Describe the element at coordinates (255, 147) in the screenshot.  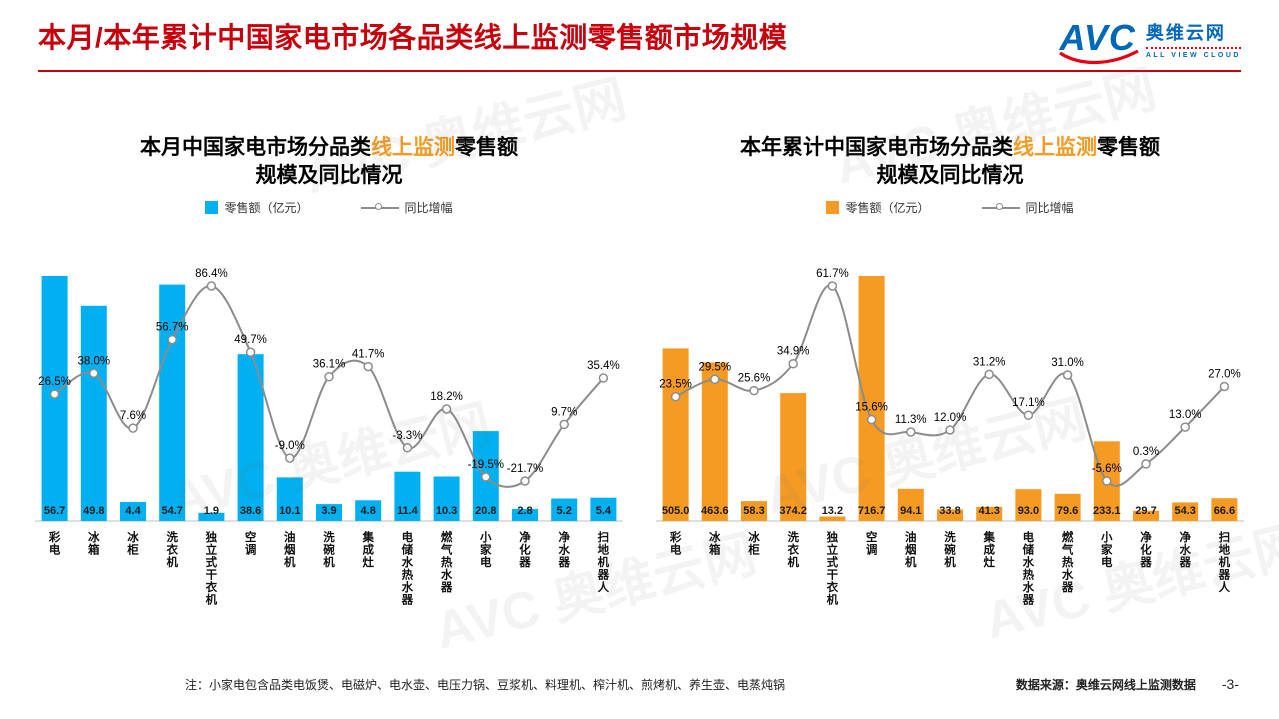
I see `chart-title-prefix: 本月中国家电市场分品类` at that location.